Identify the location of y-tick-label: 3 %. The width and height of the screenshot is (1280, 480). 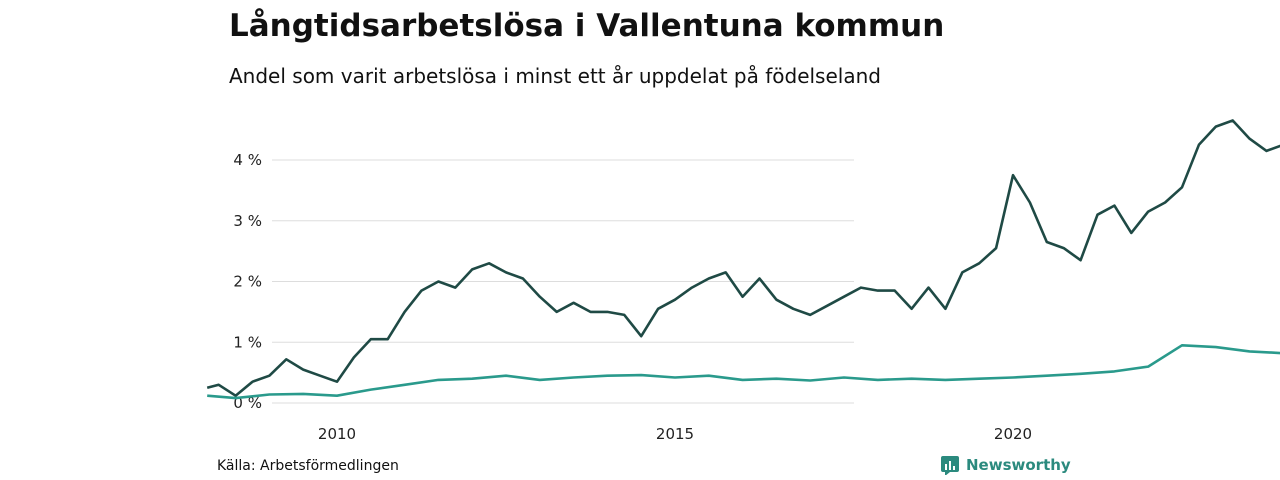
(247, 221).